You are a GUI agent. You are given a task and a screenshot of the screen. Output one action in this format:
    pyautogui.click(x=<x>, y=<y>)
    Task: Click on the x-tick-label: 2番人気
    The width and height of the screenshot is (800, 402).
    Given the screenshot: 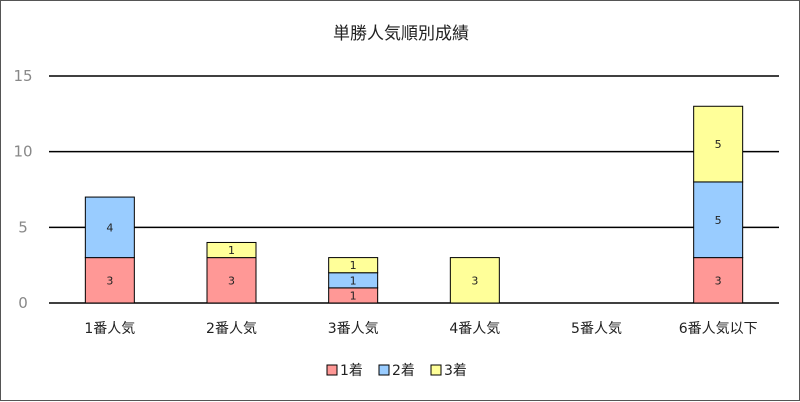 What is the action you would take?
    pyautogui.click(x=231, y=329)
    